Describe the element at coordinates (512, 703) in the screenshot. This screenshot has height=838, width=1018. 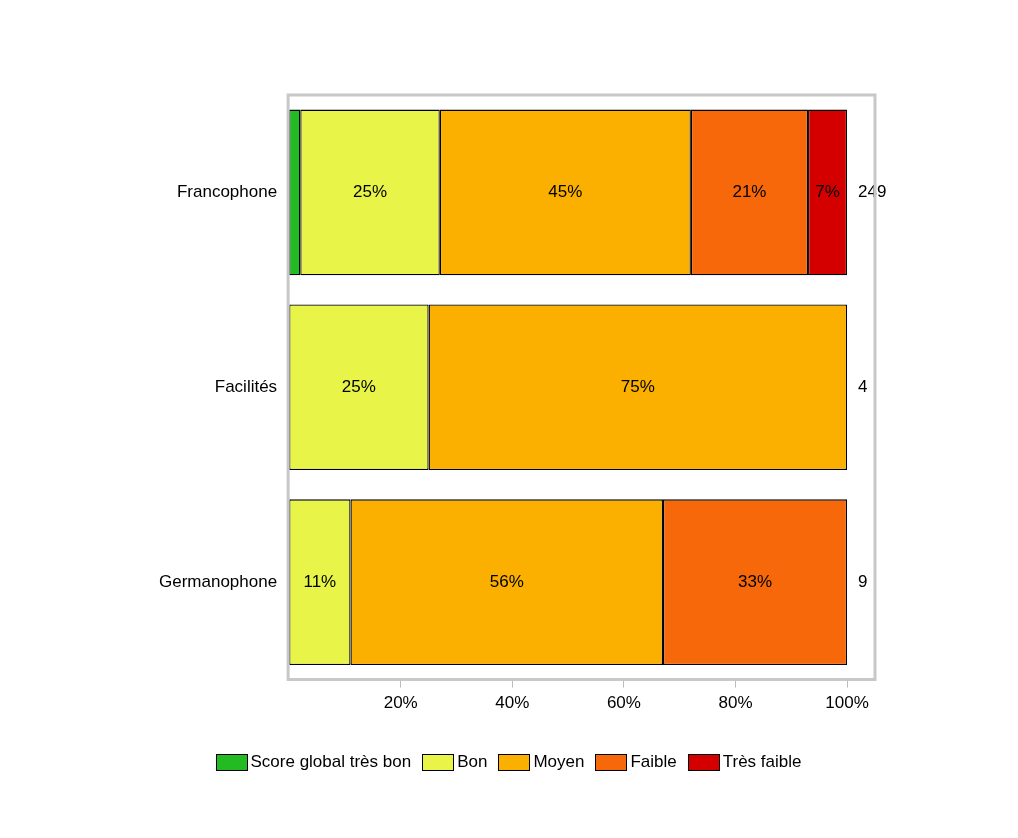
I see `x-tick-label: 40%` at that location.